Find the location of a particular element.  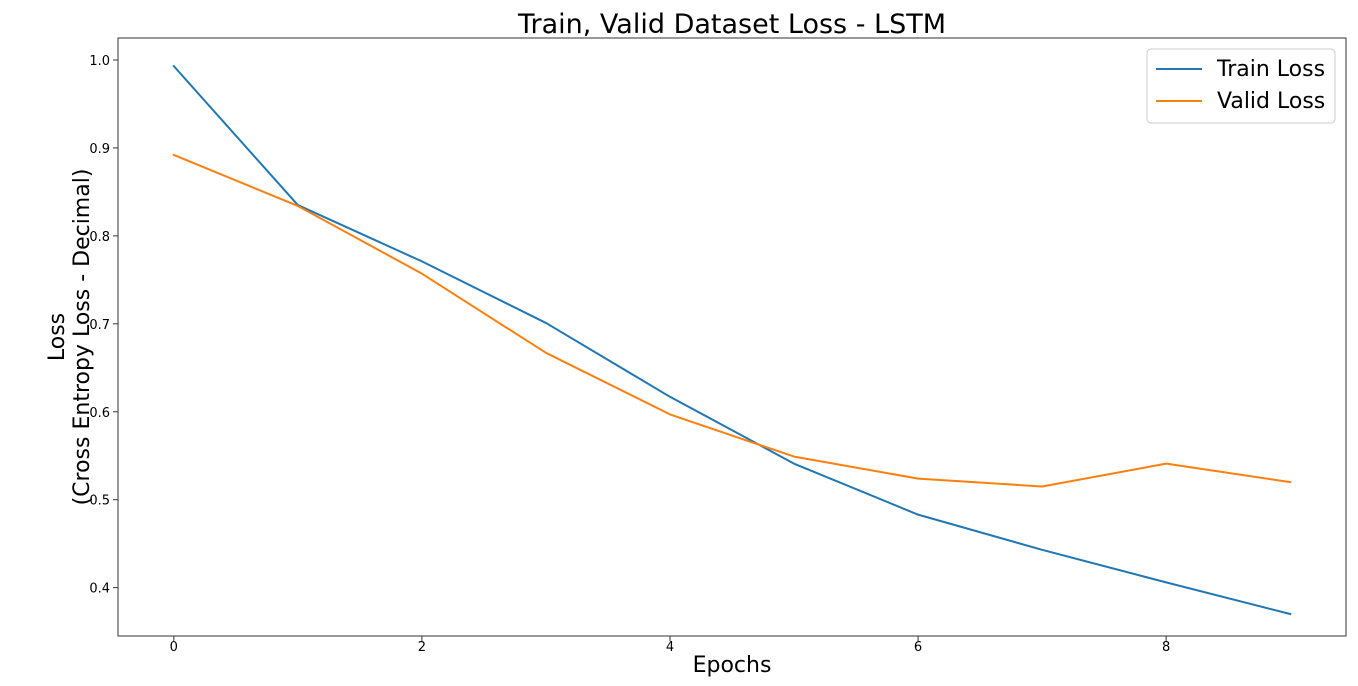

y-axis-title: Loss (Cross Entropy Loss - Decimal) is located at coordinates (70, 337).